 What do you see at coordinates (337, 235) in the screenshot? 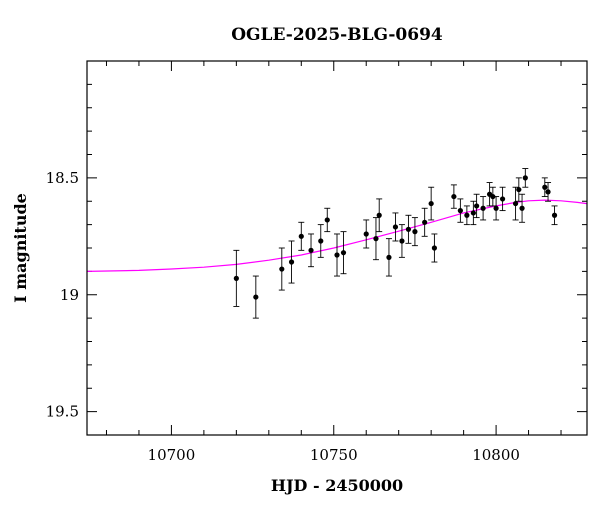
I see `model-curve` at bounding box center [337, 235].